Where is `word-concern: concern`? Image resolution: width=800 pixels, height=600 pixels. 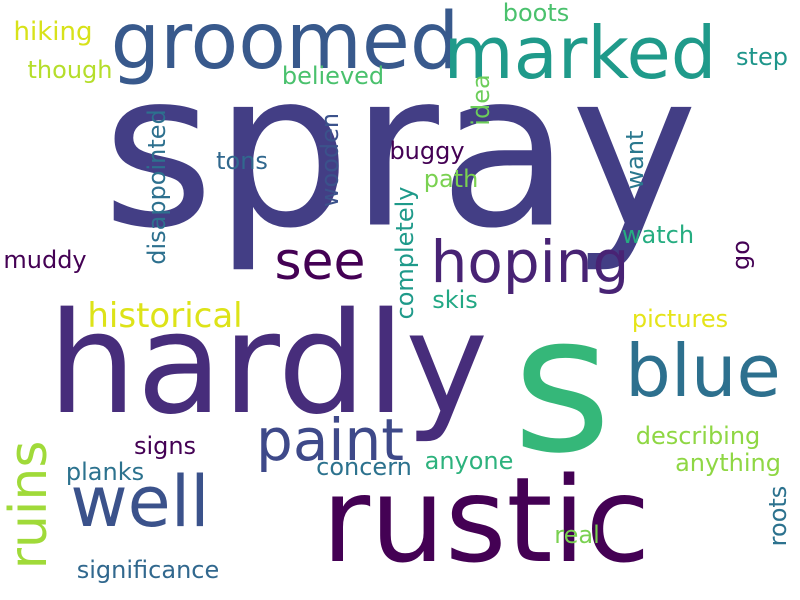 word-concern: concern is located at coordinates (364, 467).